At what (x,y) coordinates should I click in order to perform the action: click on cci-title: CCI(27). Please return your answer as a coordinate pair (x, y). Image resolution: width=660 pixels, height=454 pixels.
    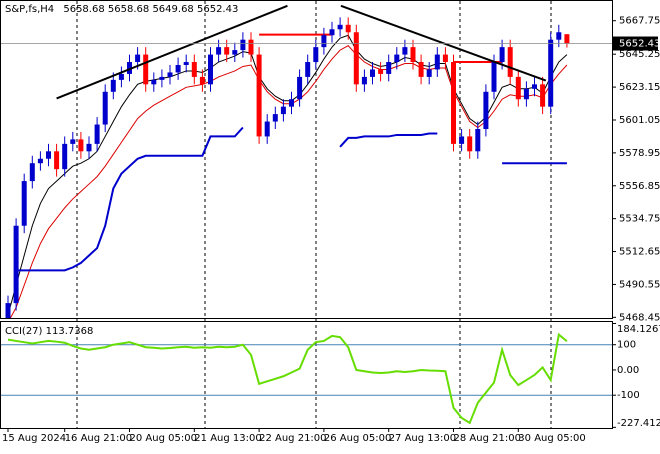
    Looking at the image, I should click on (24, 331).